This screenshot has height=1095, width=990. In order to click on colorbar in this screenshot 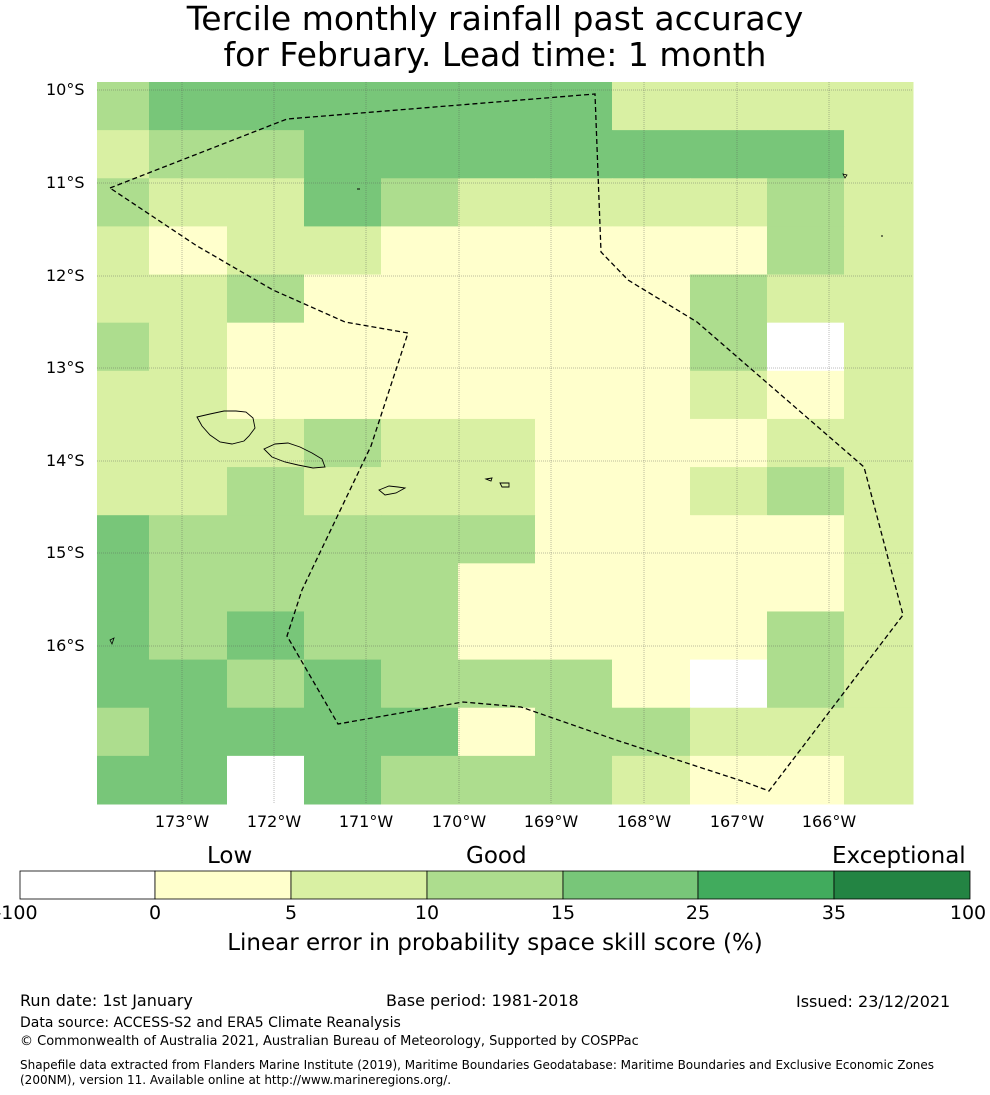, I will do `click(495, 885)`.